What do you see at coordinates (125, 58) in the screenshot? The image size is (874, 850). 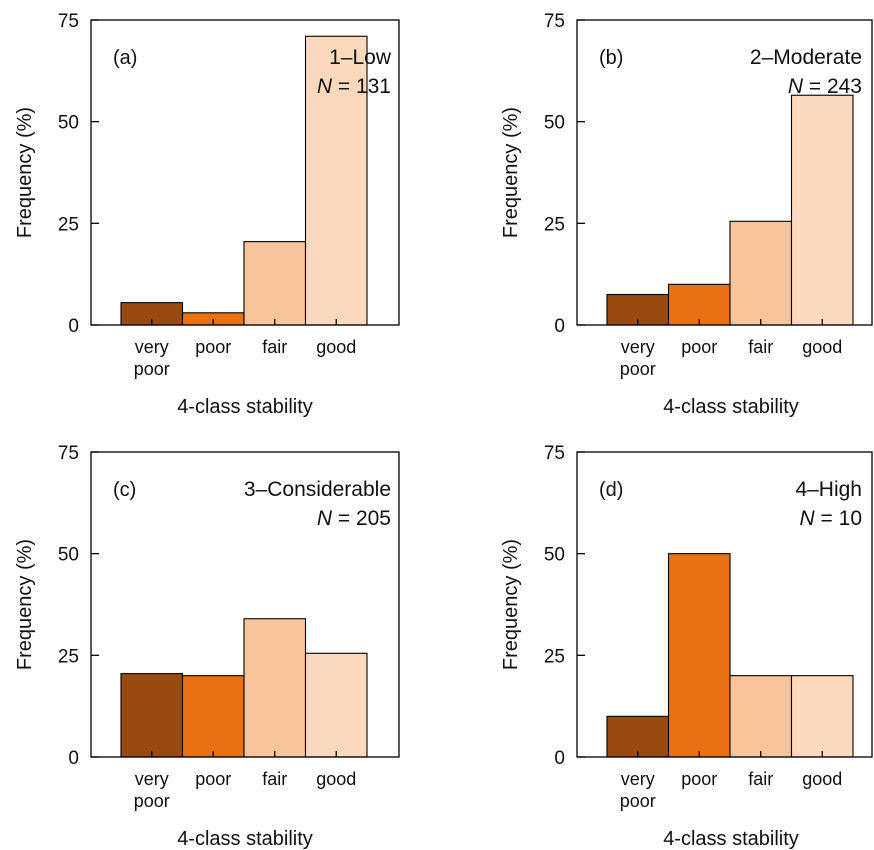 I see `panel-tag: (a)` at bounding box center [125, 58].